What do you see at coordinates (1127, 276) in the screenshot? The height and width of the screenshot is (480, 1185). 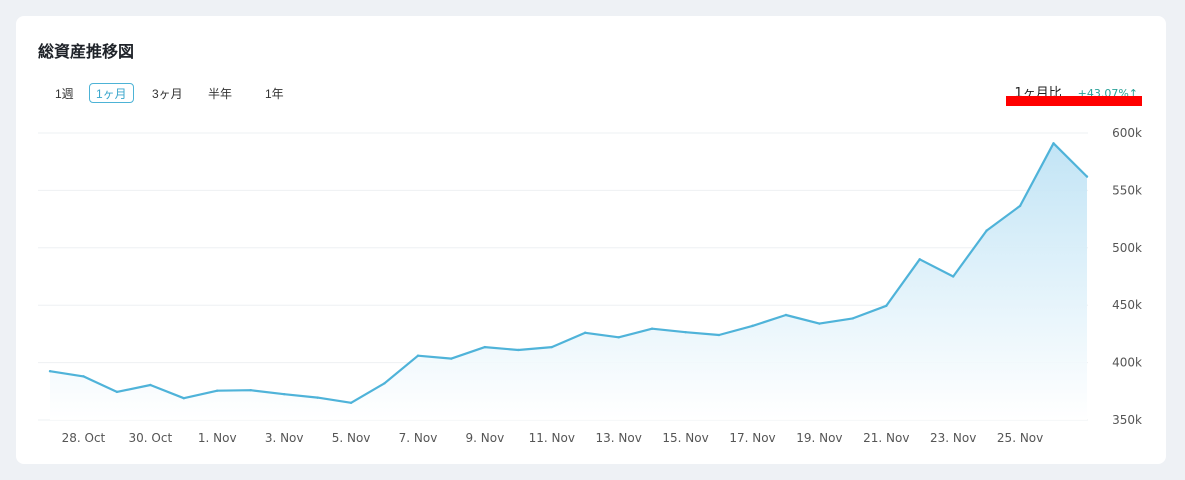 I see `y-axis: 350k 400k 450k 500k 550k 600k` at bounding box center [1127, 276].